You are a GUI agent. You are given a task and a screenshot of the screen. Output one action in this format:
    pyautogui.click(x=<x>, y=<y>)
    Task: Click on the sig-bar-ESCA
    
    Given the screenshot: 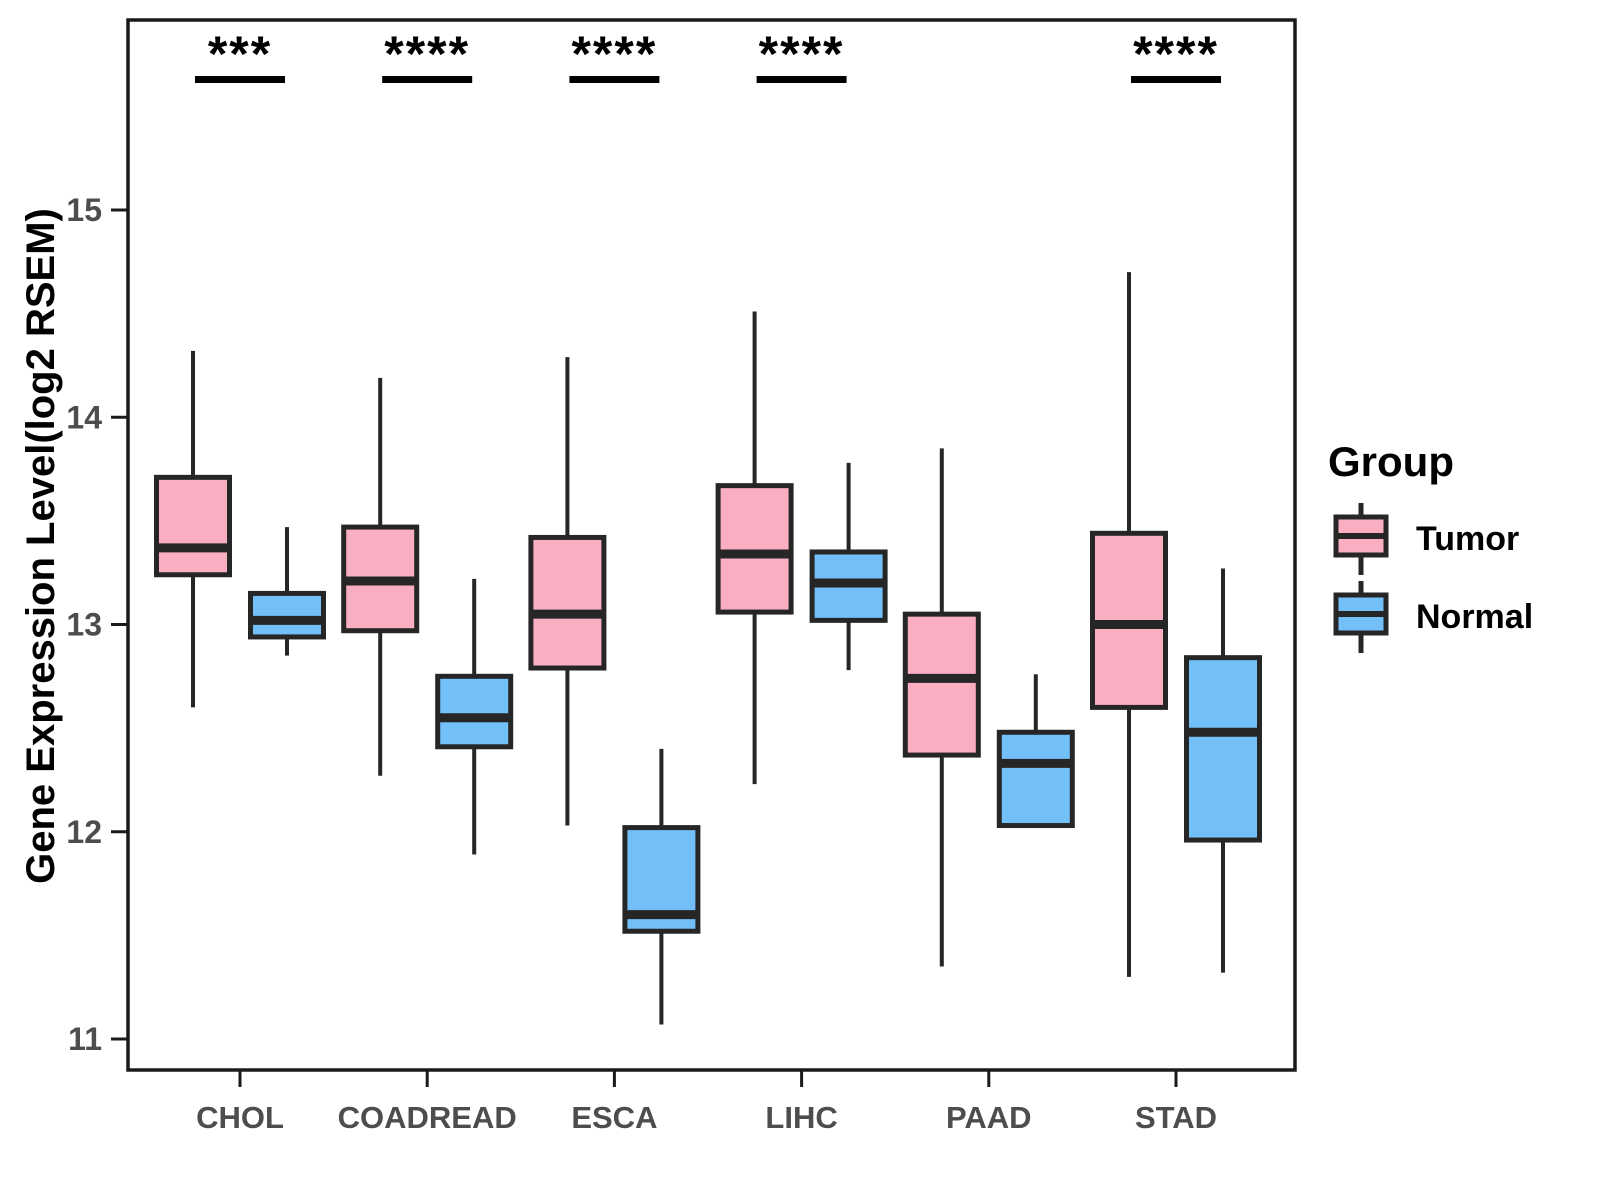 What is the action you would take?
    pyautogui.click(x=614, y=79)
    